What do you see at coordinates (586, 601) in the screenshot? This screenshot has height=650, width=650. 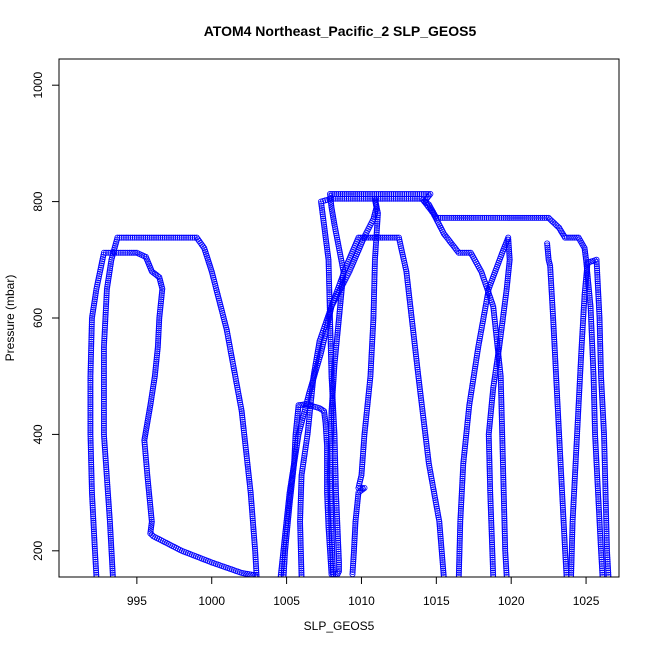 I see `x-tick-label: 1025` at bounding box center [586, 601].